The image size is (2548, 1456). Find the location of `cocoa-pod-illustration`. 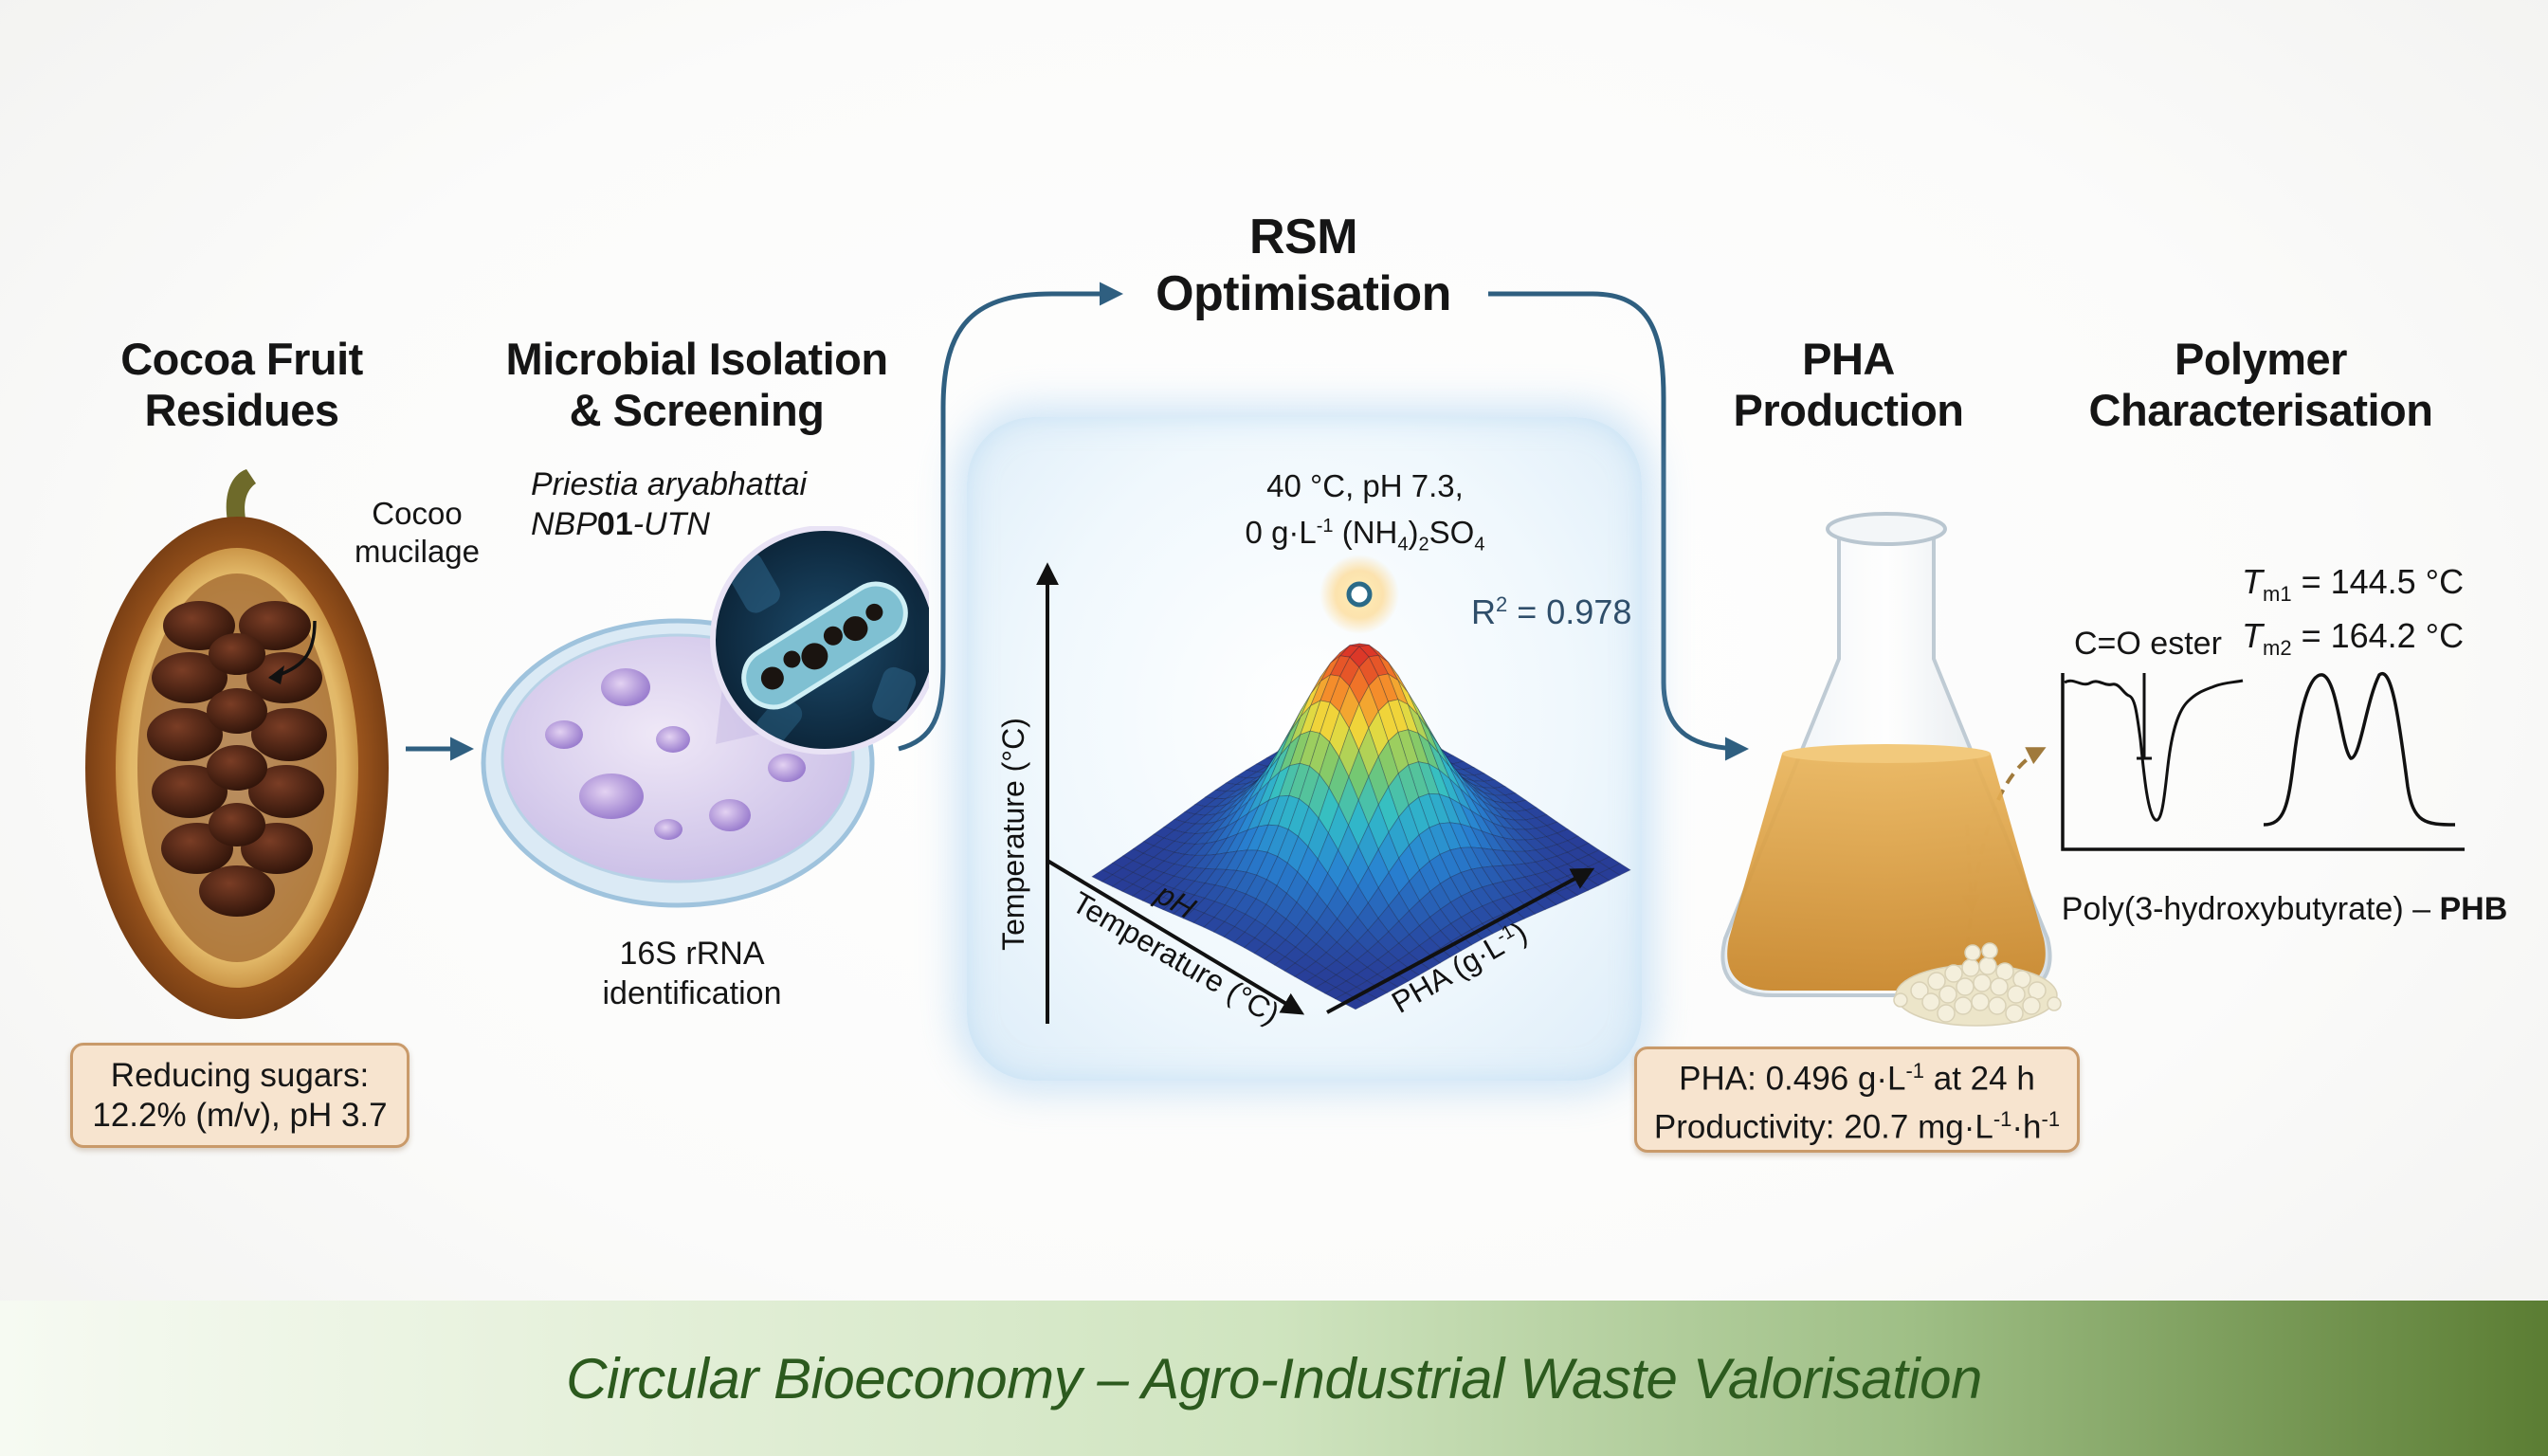

cocoa-pod-illustration is located at coordinates (237, 744).